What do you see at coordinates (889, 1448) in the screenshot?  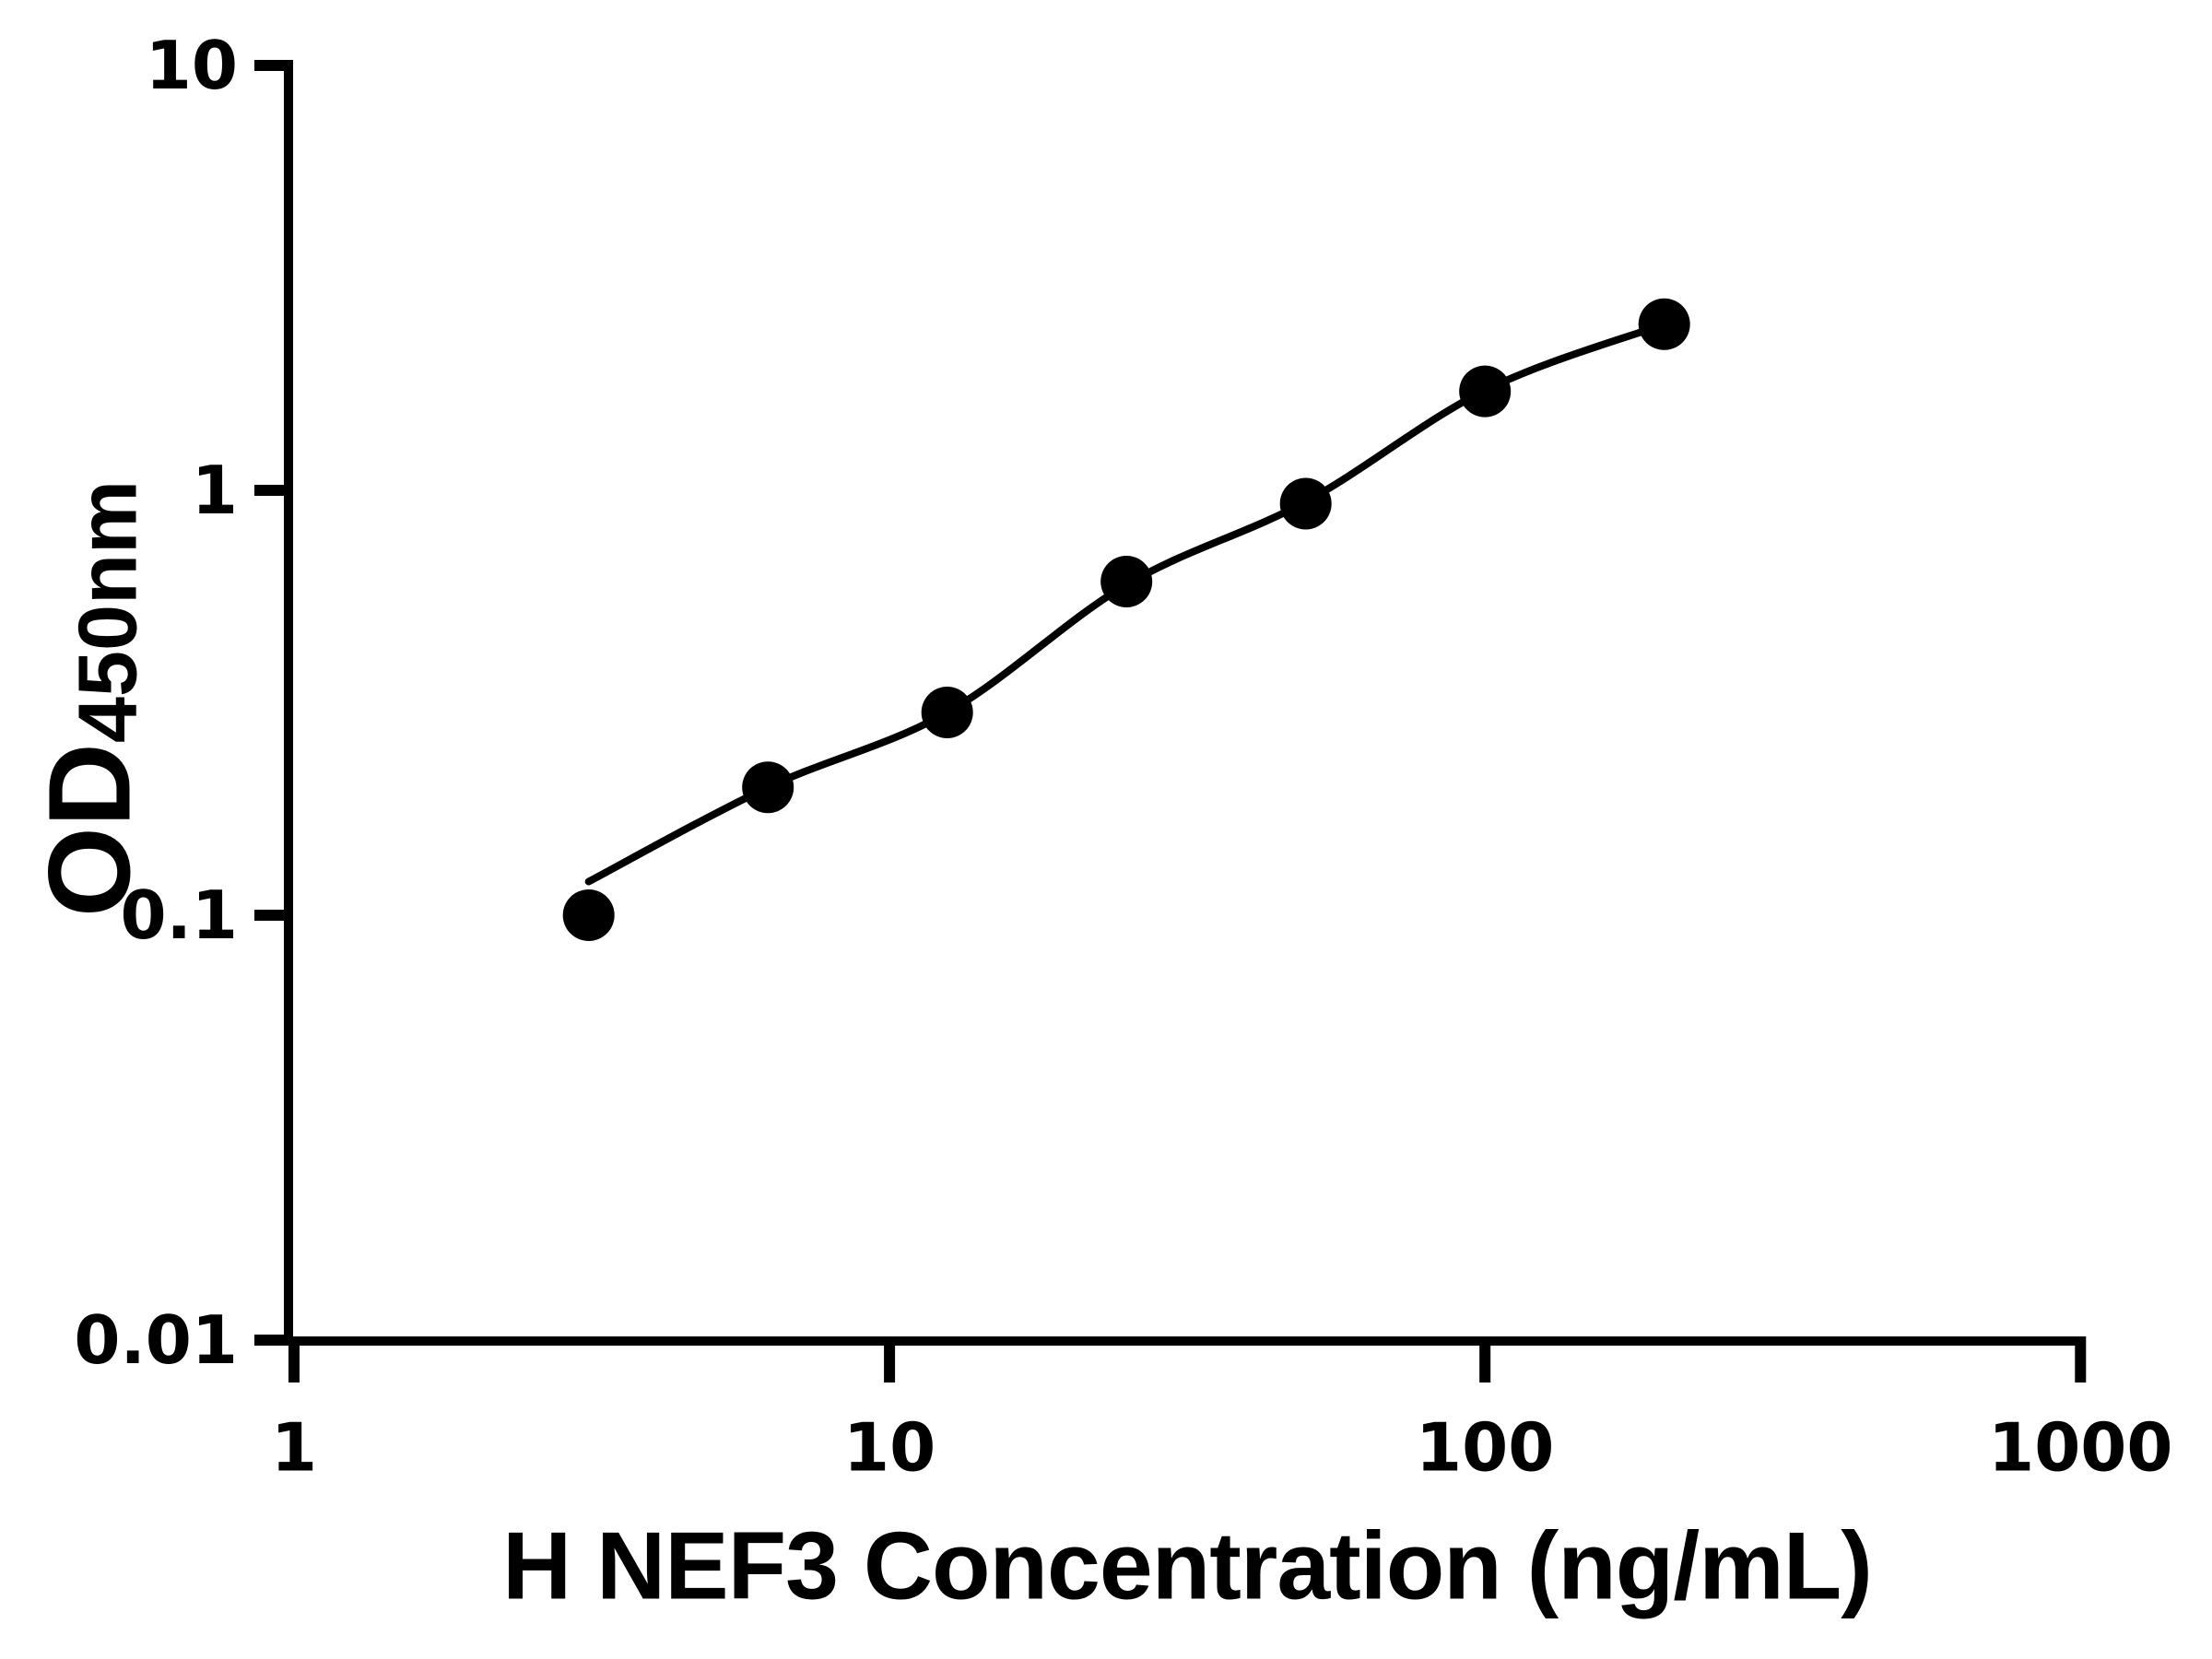 I see `x-tick-label: 10` at bounding box center [889, 1448].